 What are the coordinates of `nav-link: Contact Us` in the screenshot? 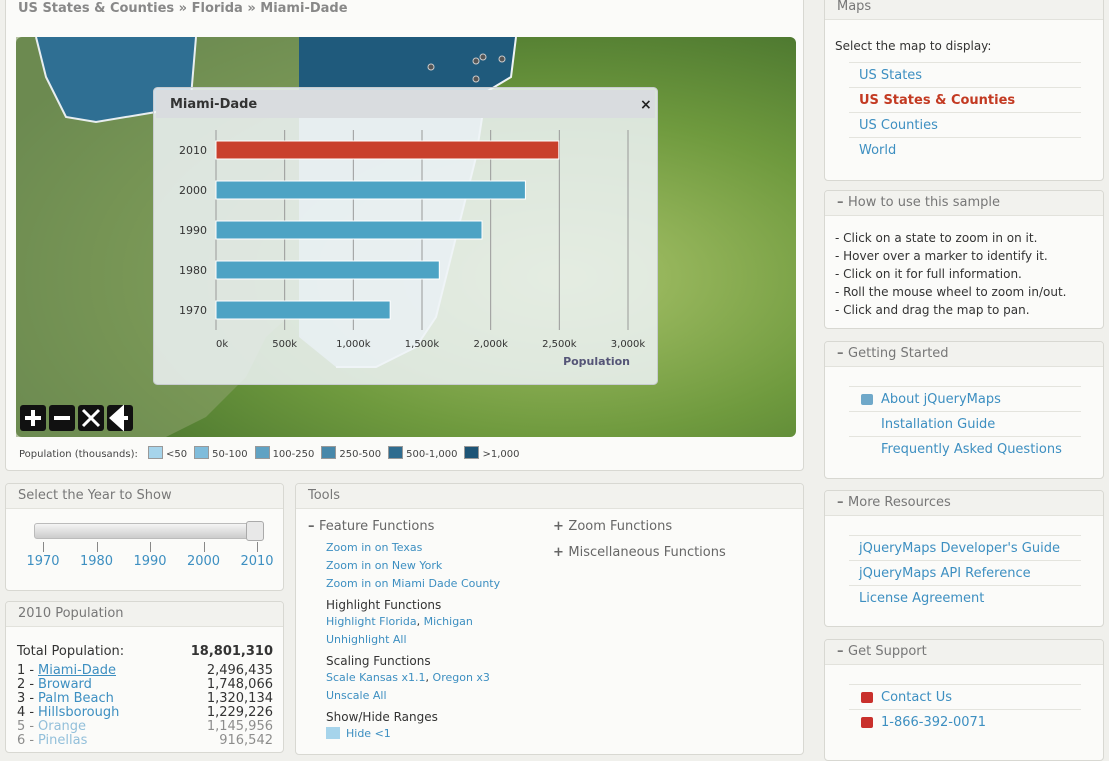 It's located at (916, 697).